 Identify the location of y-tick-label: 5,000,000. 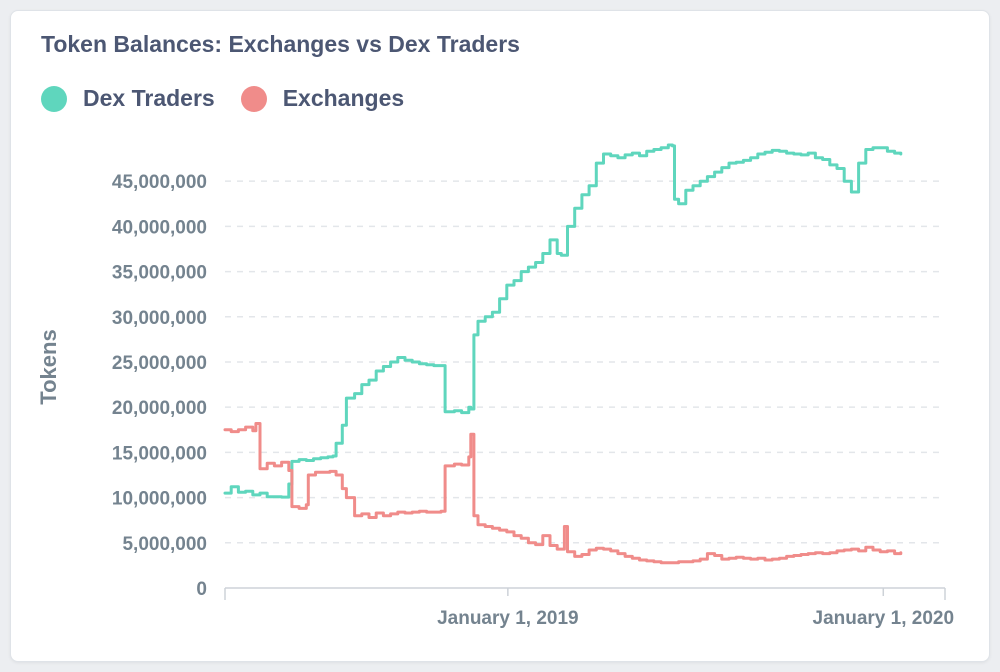
(164, 544).